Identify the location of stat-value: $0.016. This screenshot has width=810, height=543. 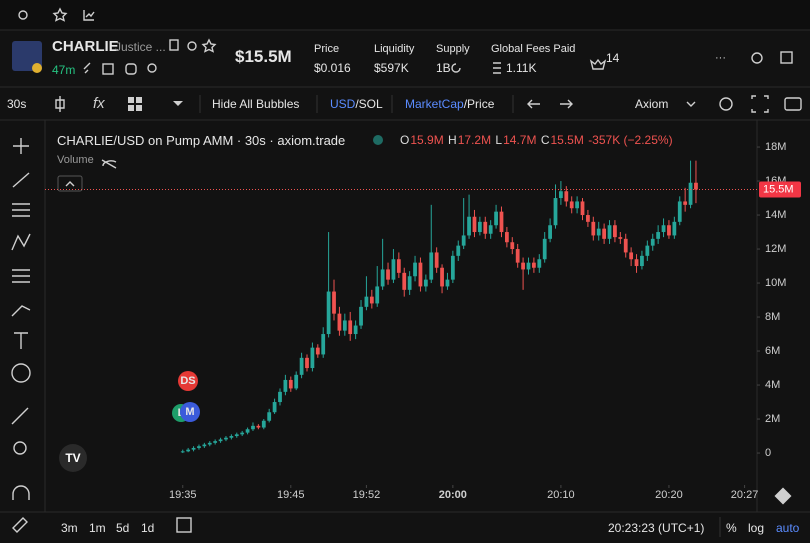
(332, 68).